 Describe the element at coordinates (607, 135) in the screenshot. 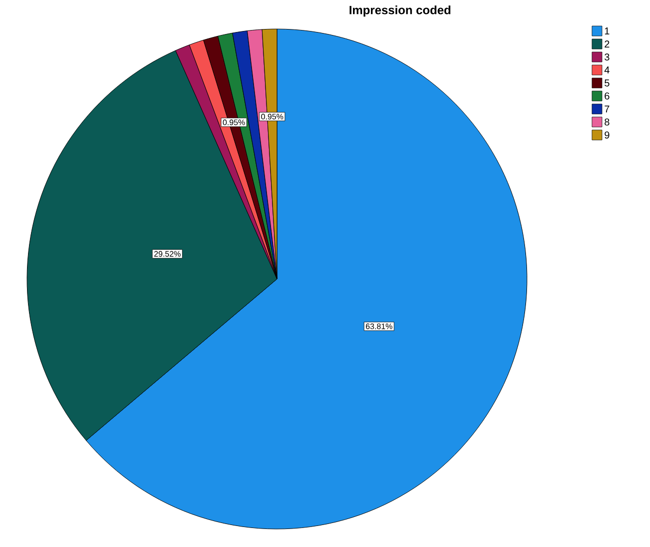

I see `legend-label: 9` at that location.